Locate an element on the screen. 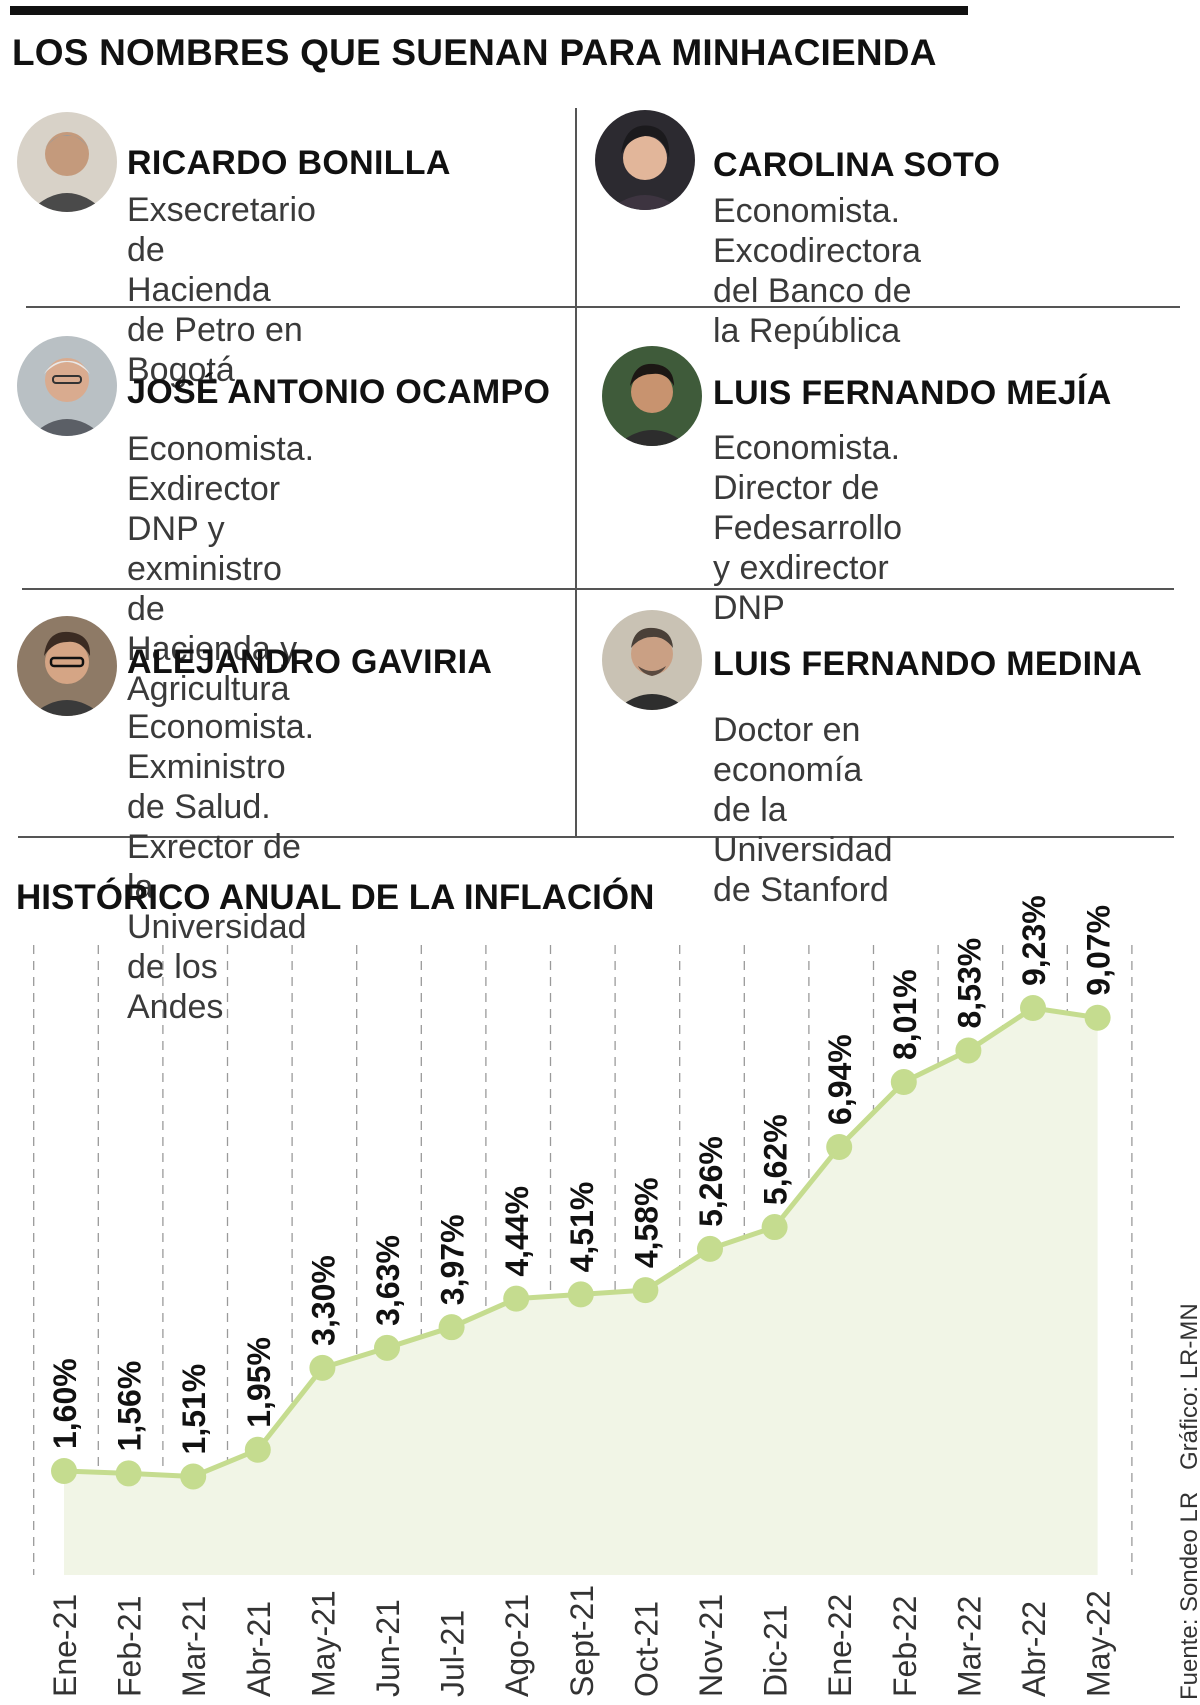  x-tick-label: Mar-22 is located at coordinates (969, 1646).